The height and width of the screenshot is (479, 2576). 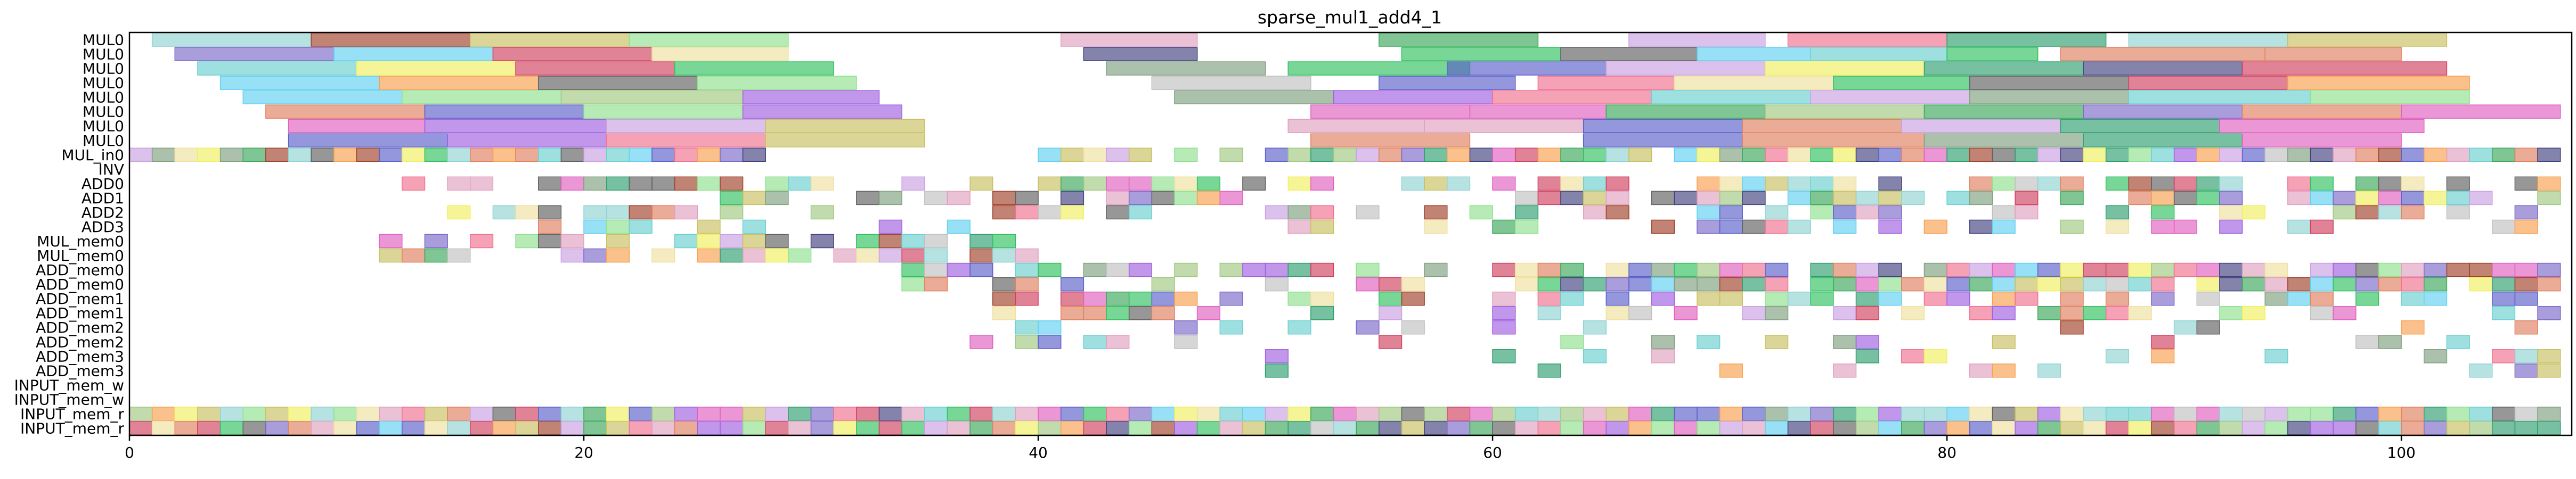 What do you see at coordinates (92, 155) in the screenshot?
I see `row-label: MUL_in0` at bounding box center [92, 155].